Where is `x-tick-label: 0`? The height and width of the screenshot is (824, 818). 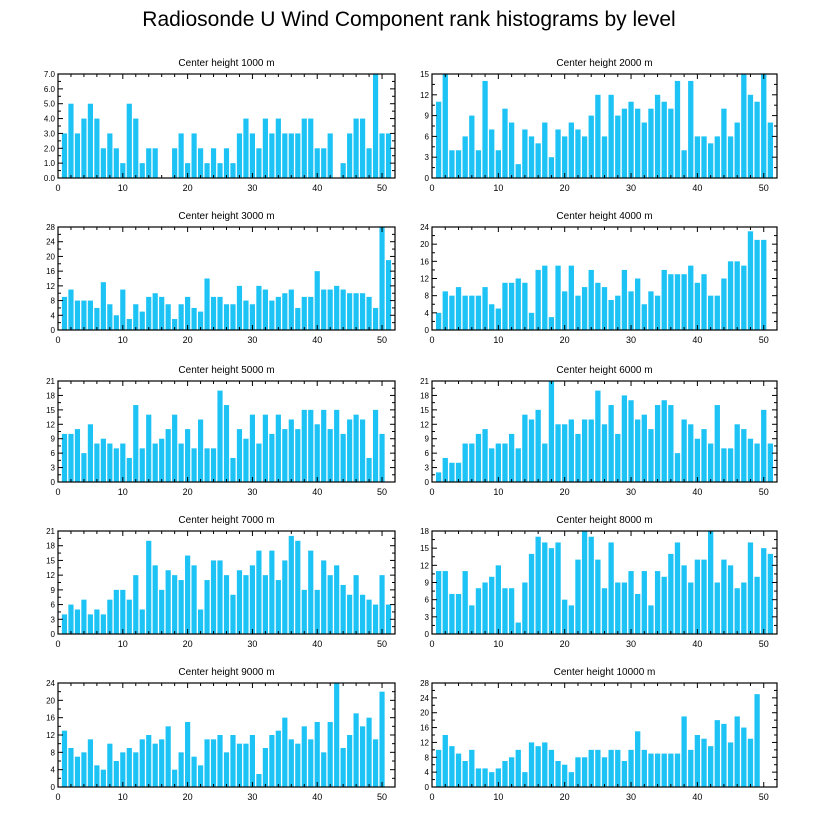
x-tick-label: 0 is located at coordinates (57, 188).